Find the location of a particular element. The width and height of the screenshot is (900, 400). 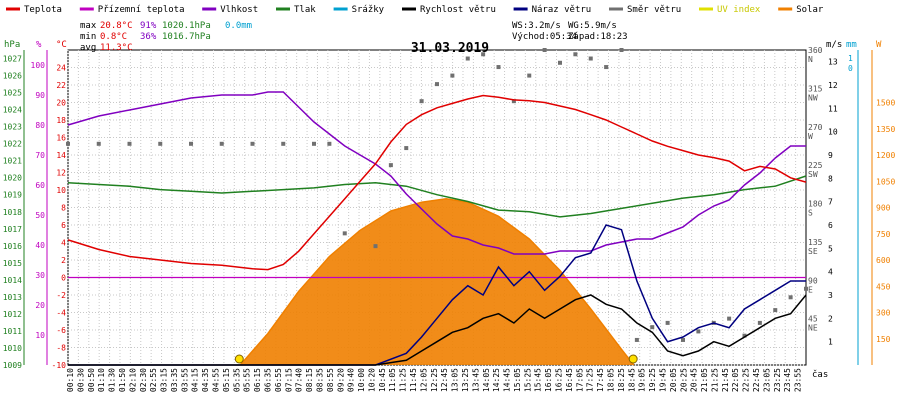

x-tick-label: 10:45 is located at coordinates (382, 380).